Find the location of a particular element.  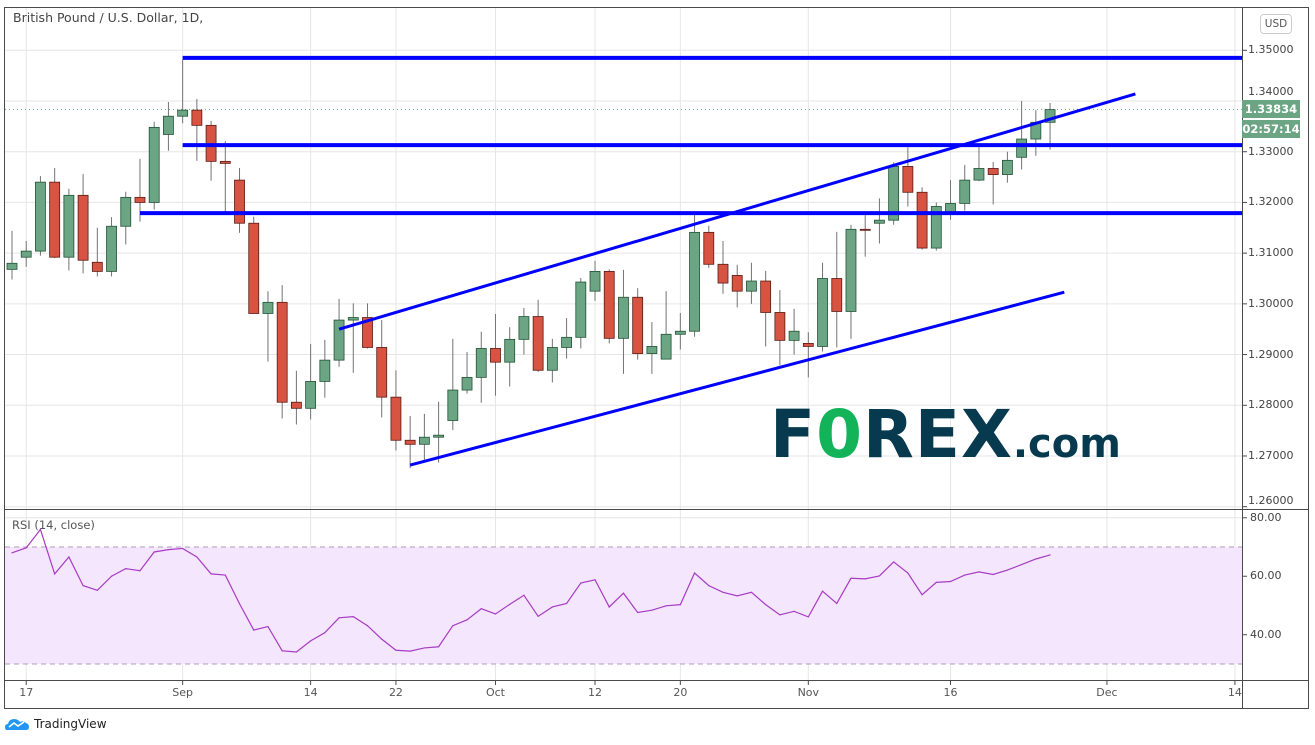

rsi-band is located at coordinates (623, 605).